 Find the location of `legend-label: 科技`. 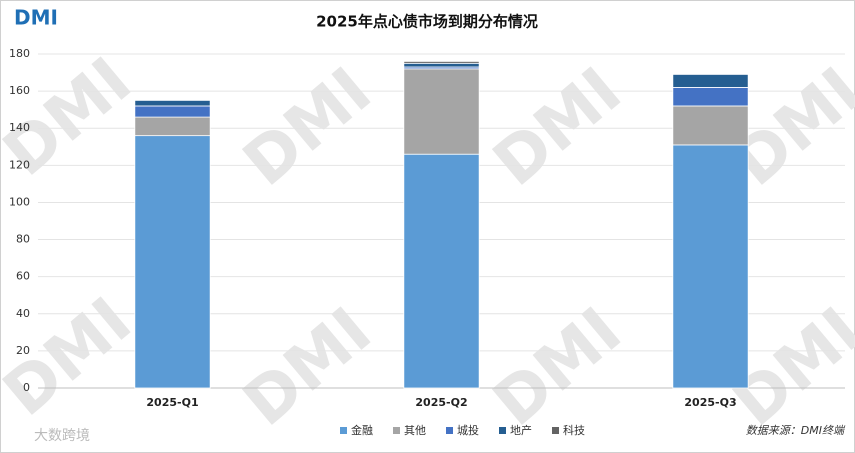

legend-label: 科技 is located at coordinates (574, 430).